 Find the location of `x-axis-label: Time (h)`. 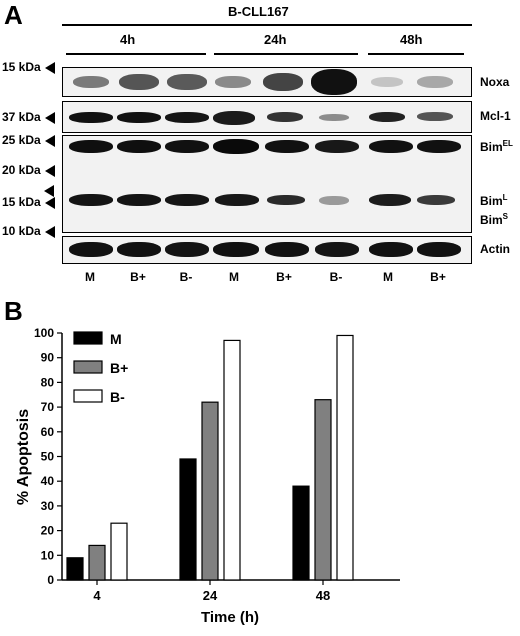

x-axis-label: Time (h) is located at coordinates (230, 617).